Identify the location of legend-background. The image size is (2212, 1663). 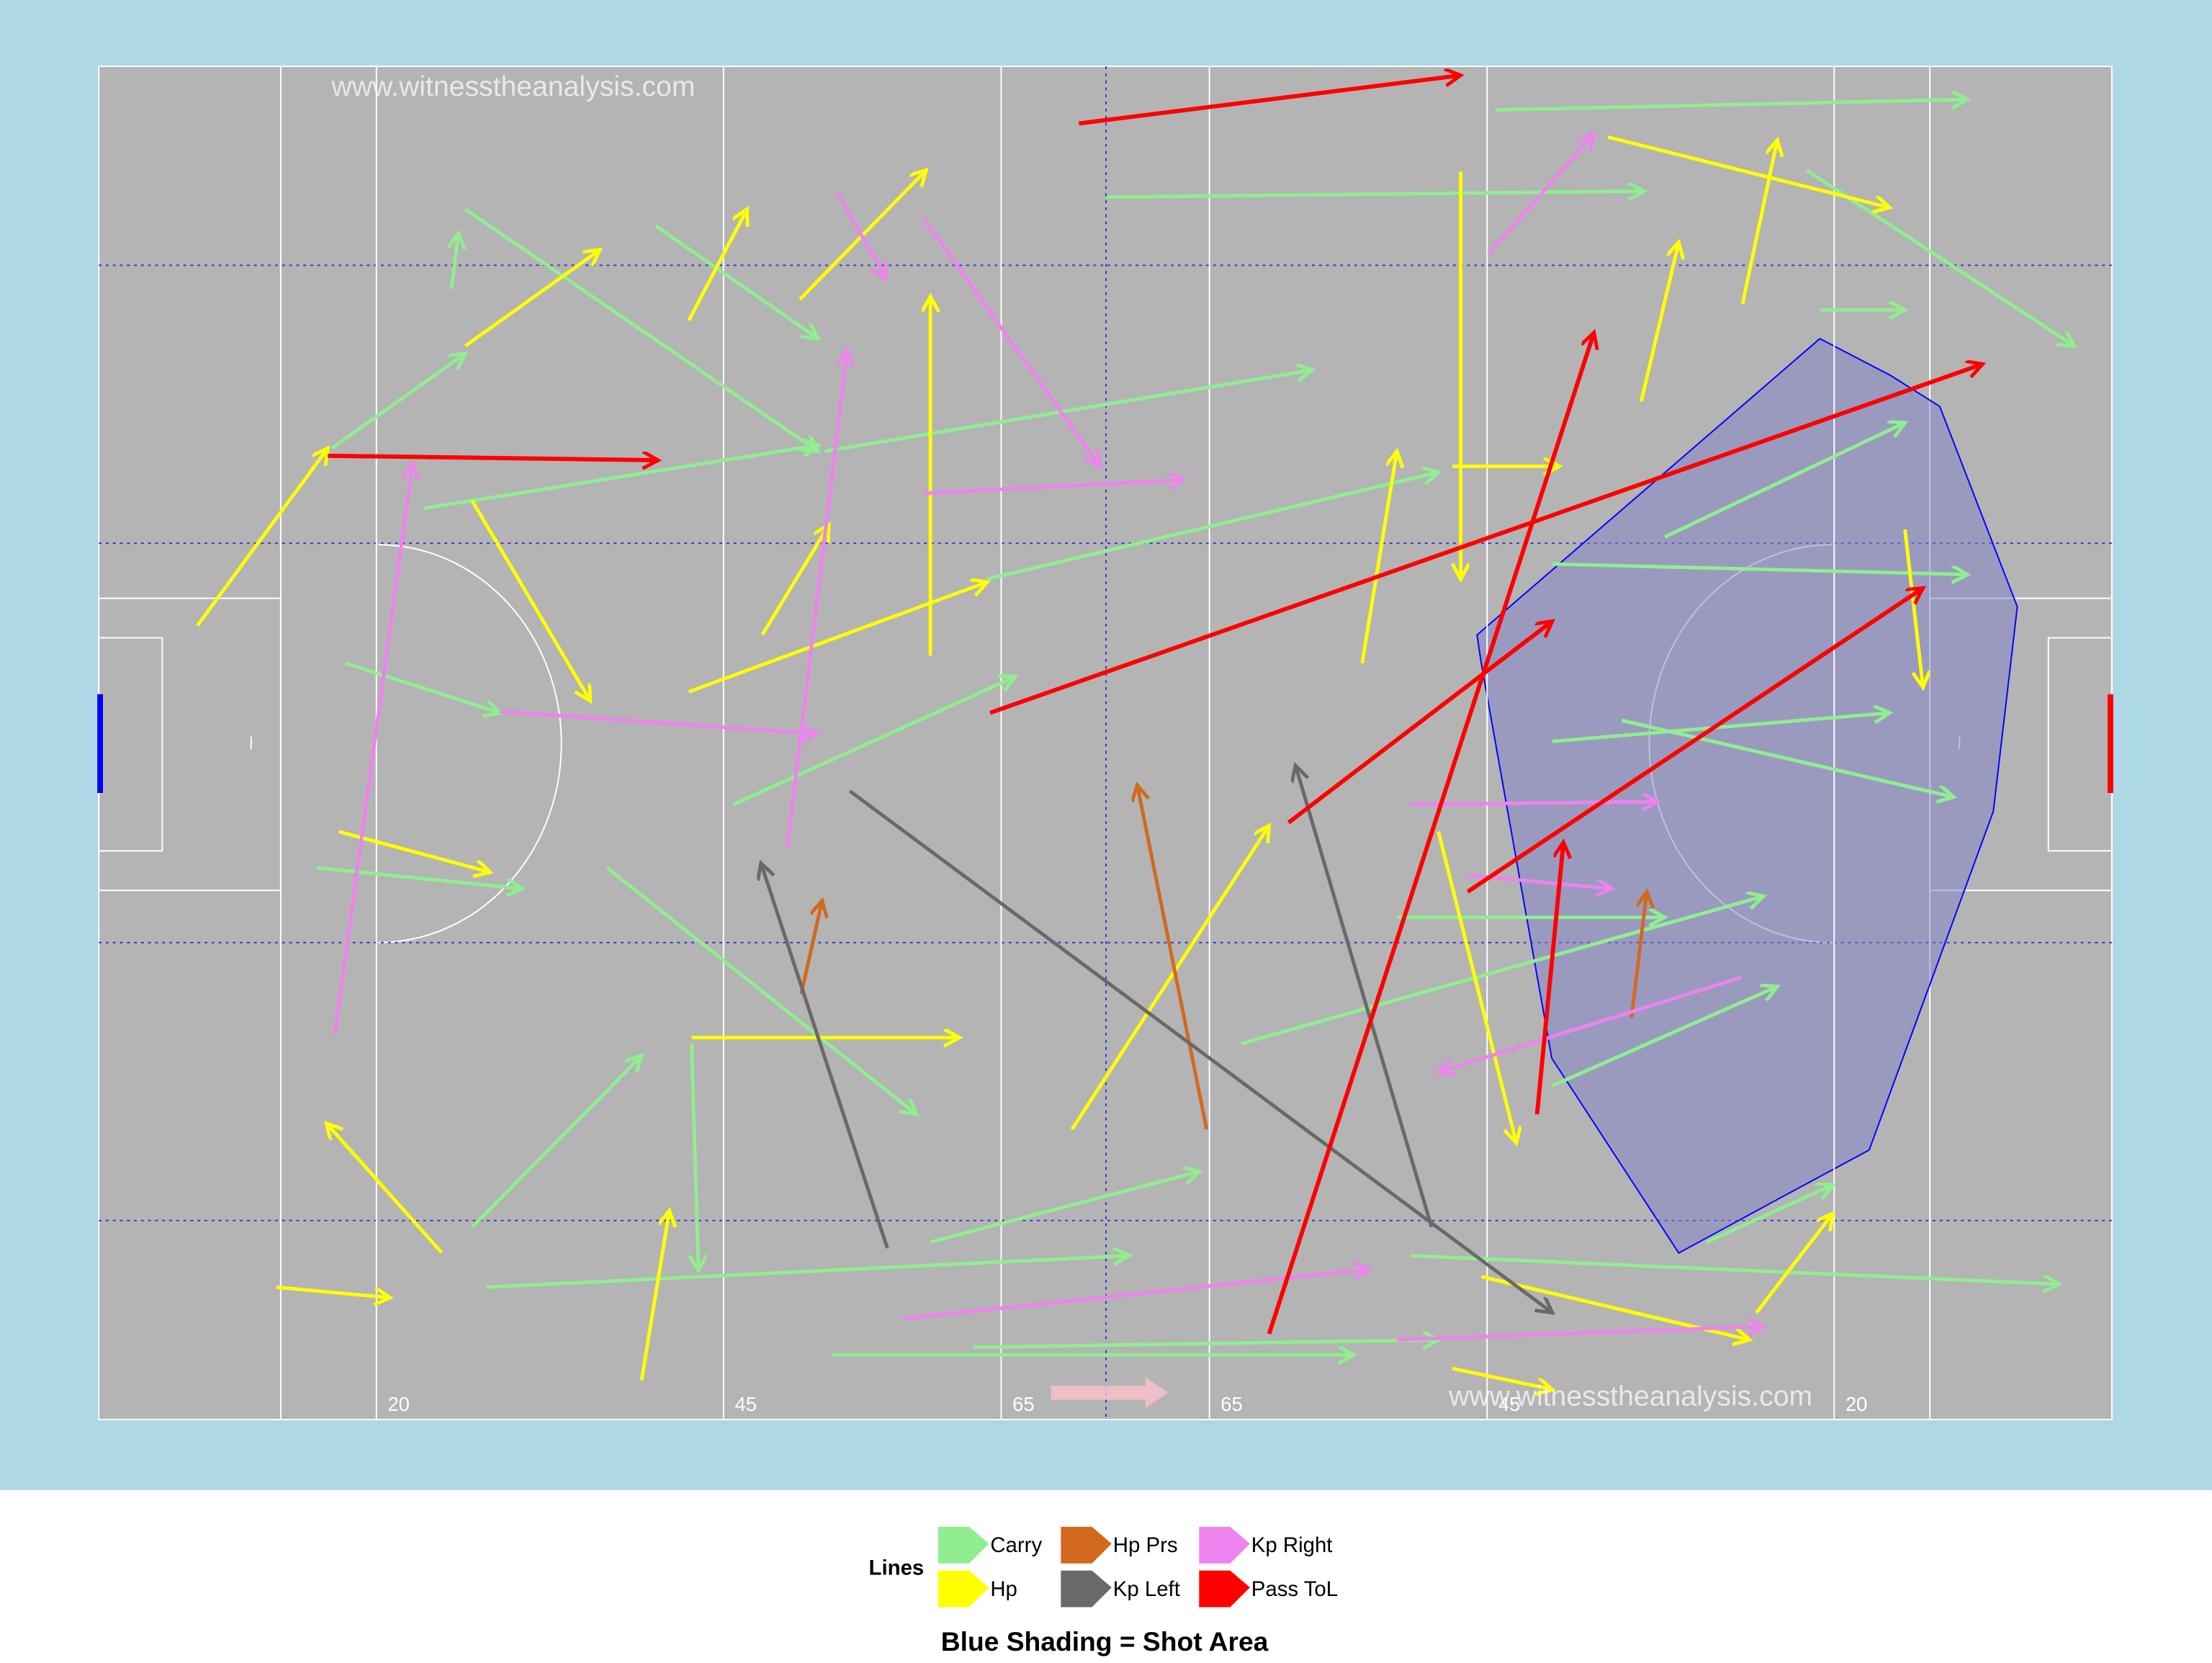
(1106, 1574).